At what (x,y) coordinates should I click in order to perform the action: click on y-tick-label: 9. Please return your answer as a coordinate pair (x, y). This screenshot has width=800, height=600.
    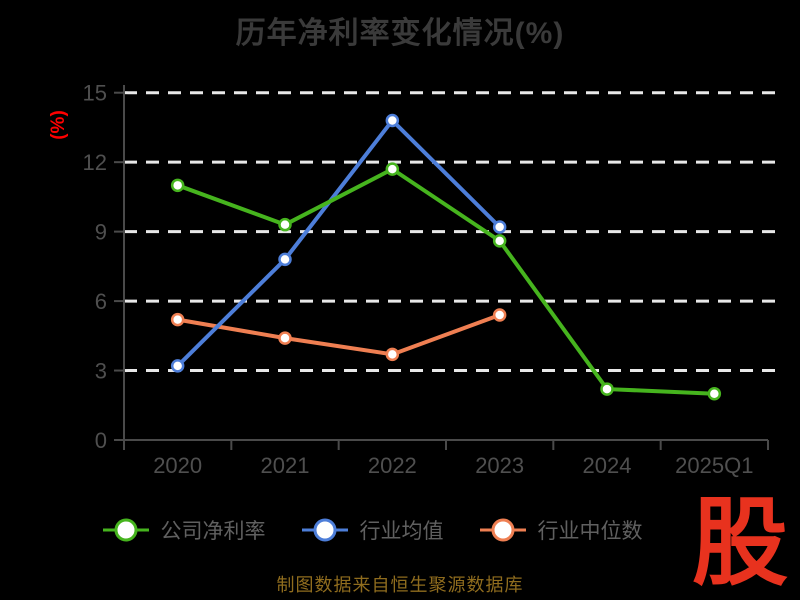
    Looking at the image, I should click on (101, 232).